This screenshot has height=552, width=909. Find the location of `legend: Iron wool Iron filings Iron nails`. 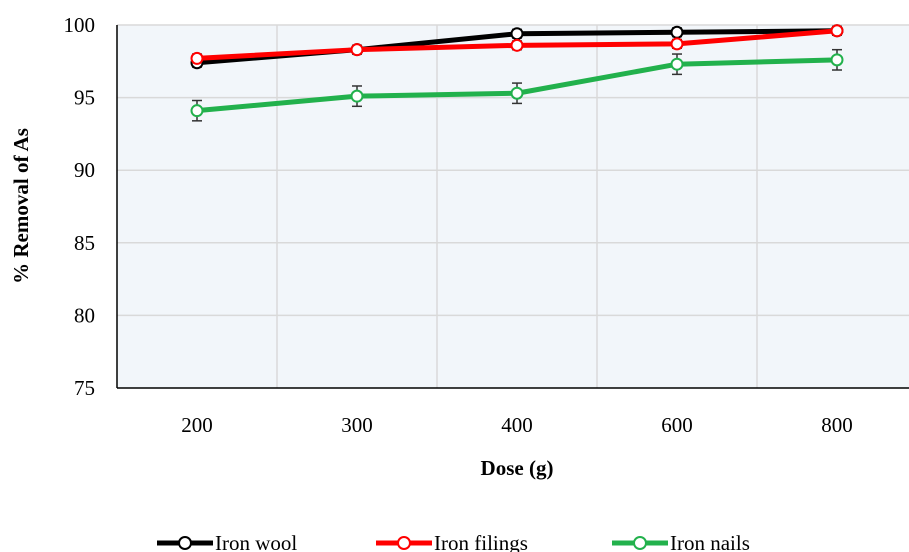

legend: Iron wool Iron filings Iron nails is located at coordinates (453, 541).